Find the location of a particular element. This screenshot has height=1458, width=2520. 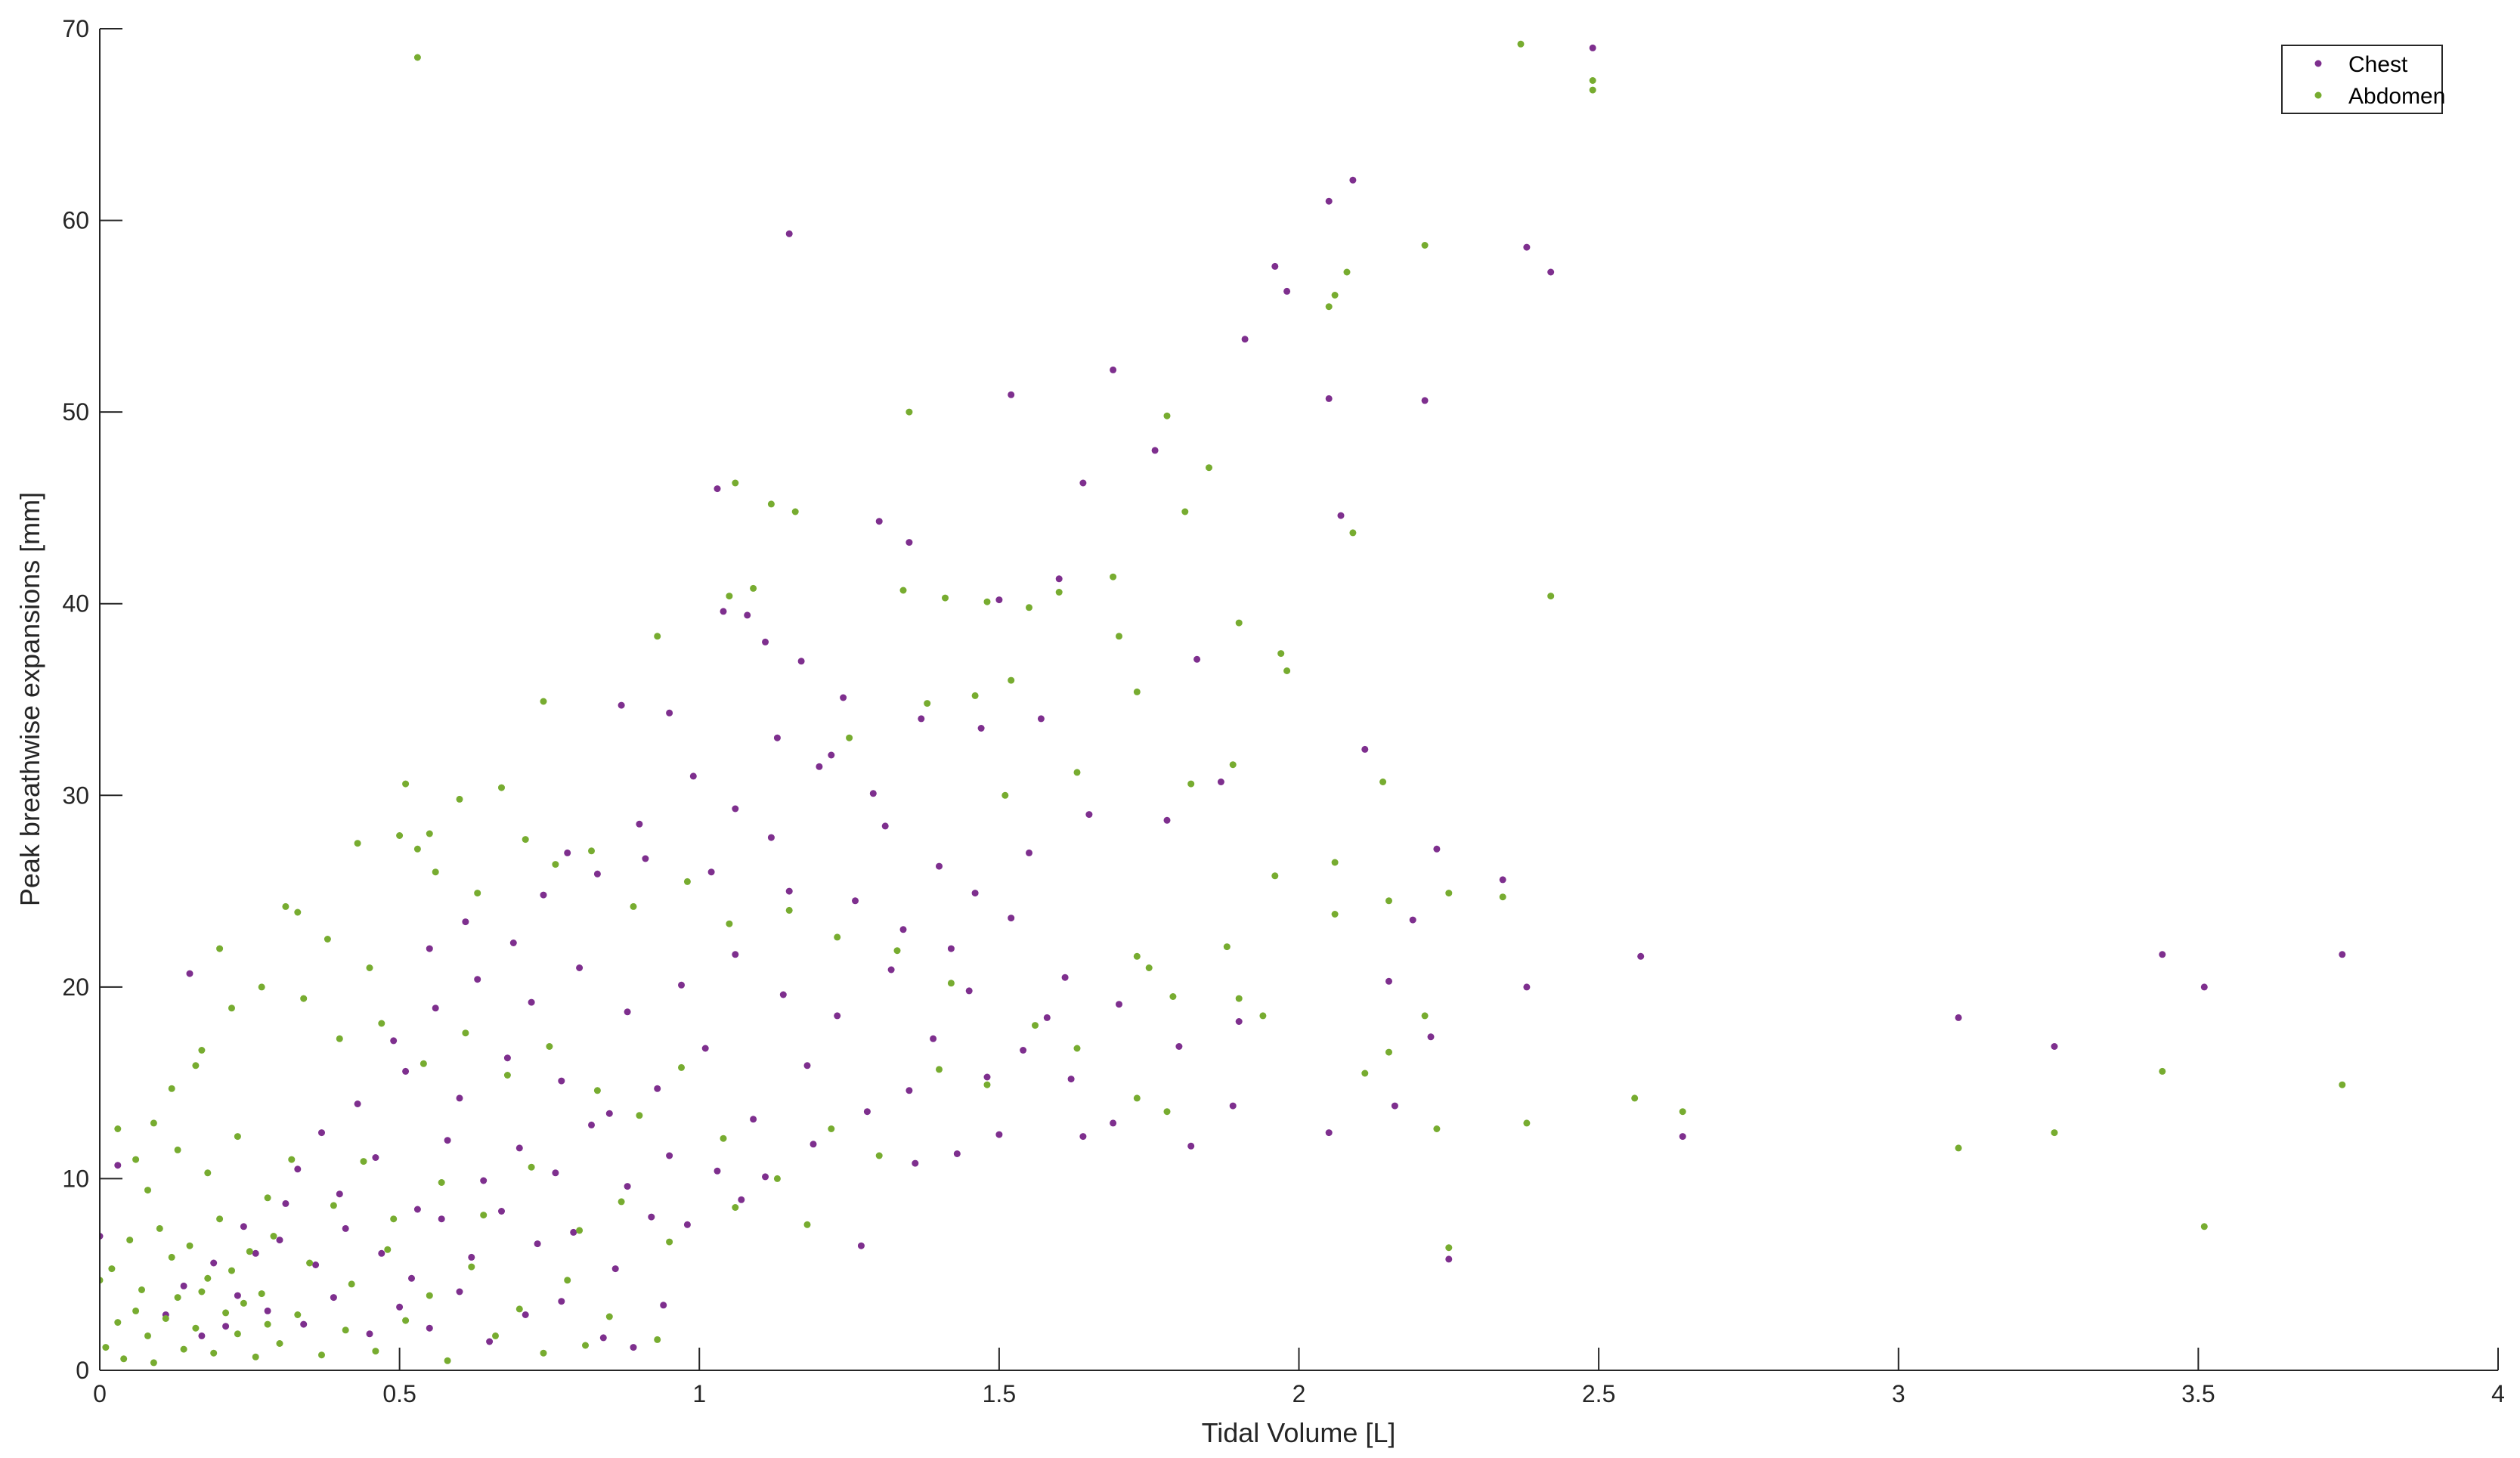

y-tick-label: 20 is located at coordinates (75, 988).